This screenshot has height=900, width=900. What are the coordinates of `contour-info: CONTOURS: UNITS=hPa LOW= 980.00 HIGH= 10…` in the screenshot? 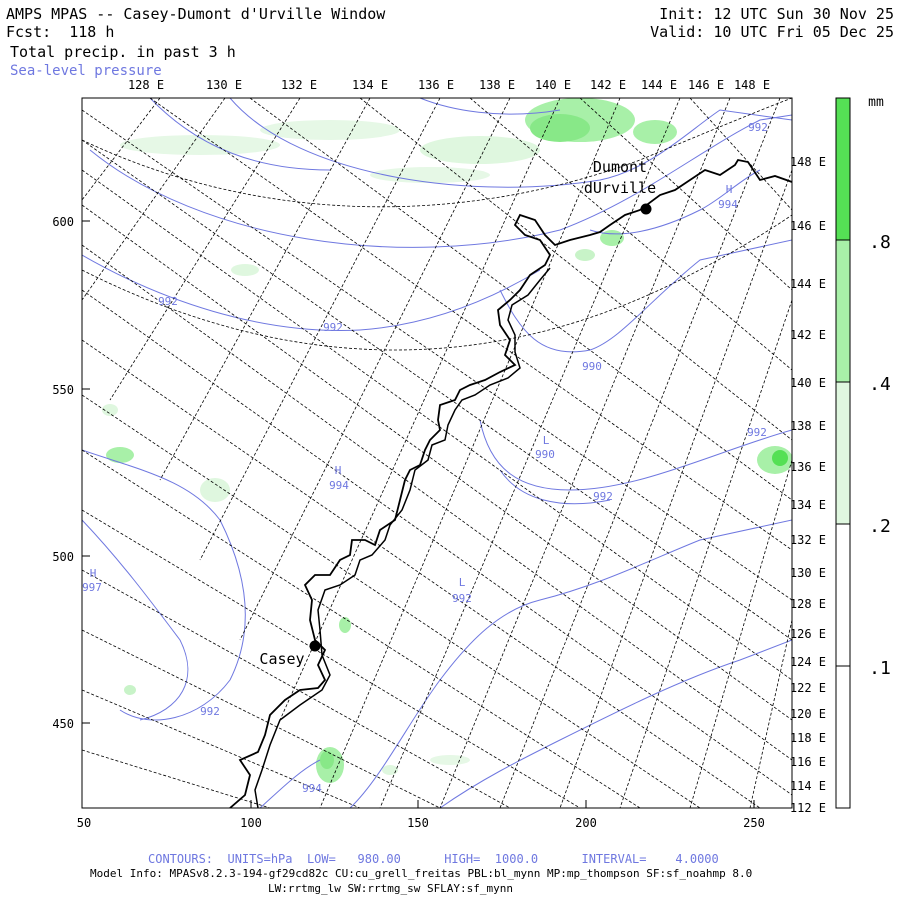 It's located at (433, 859).